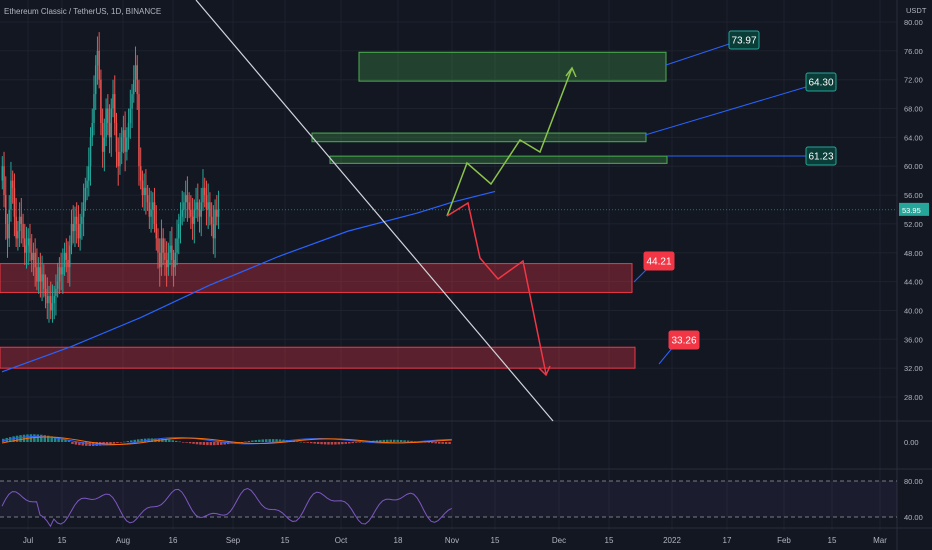  What do you see at coordinates (495, 540) in the screenshot?
I see `time-label-9: 15` at bounding box center [495, 540].